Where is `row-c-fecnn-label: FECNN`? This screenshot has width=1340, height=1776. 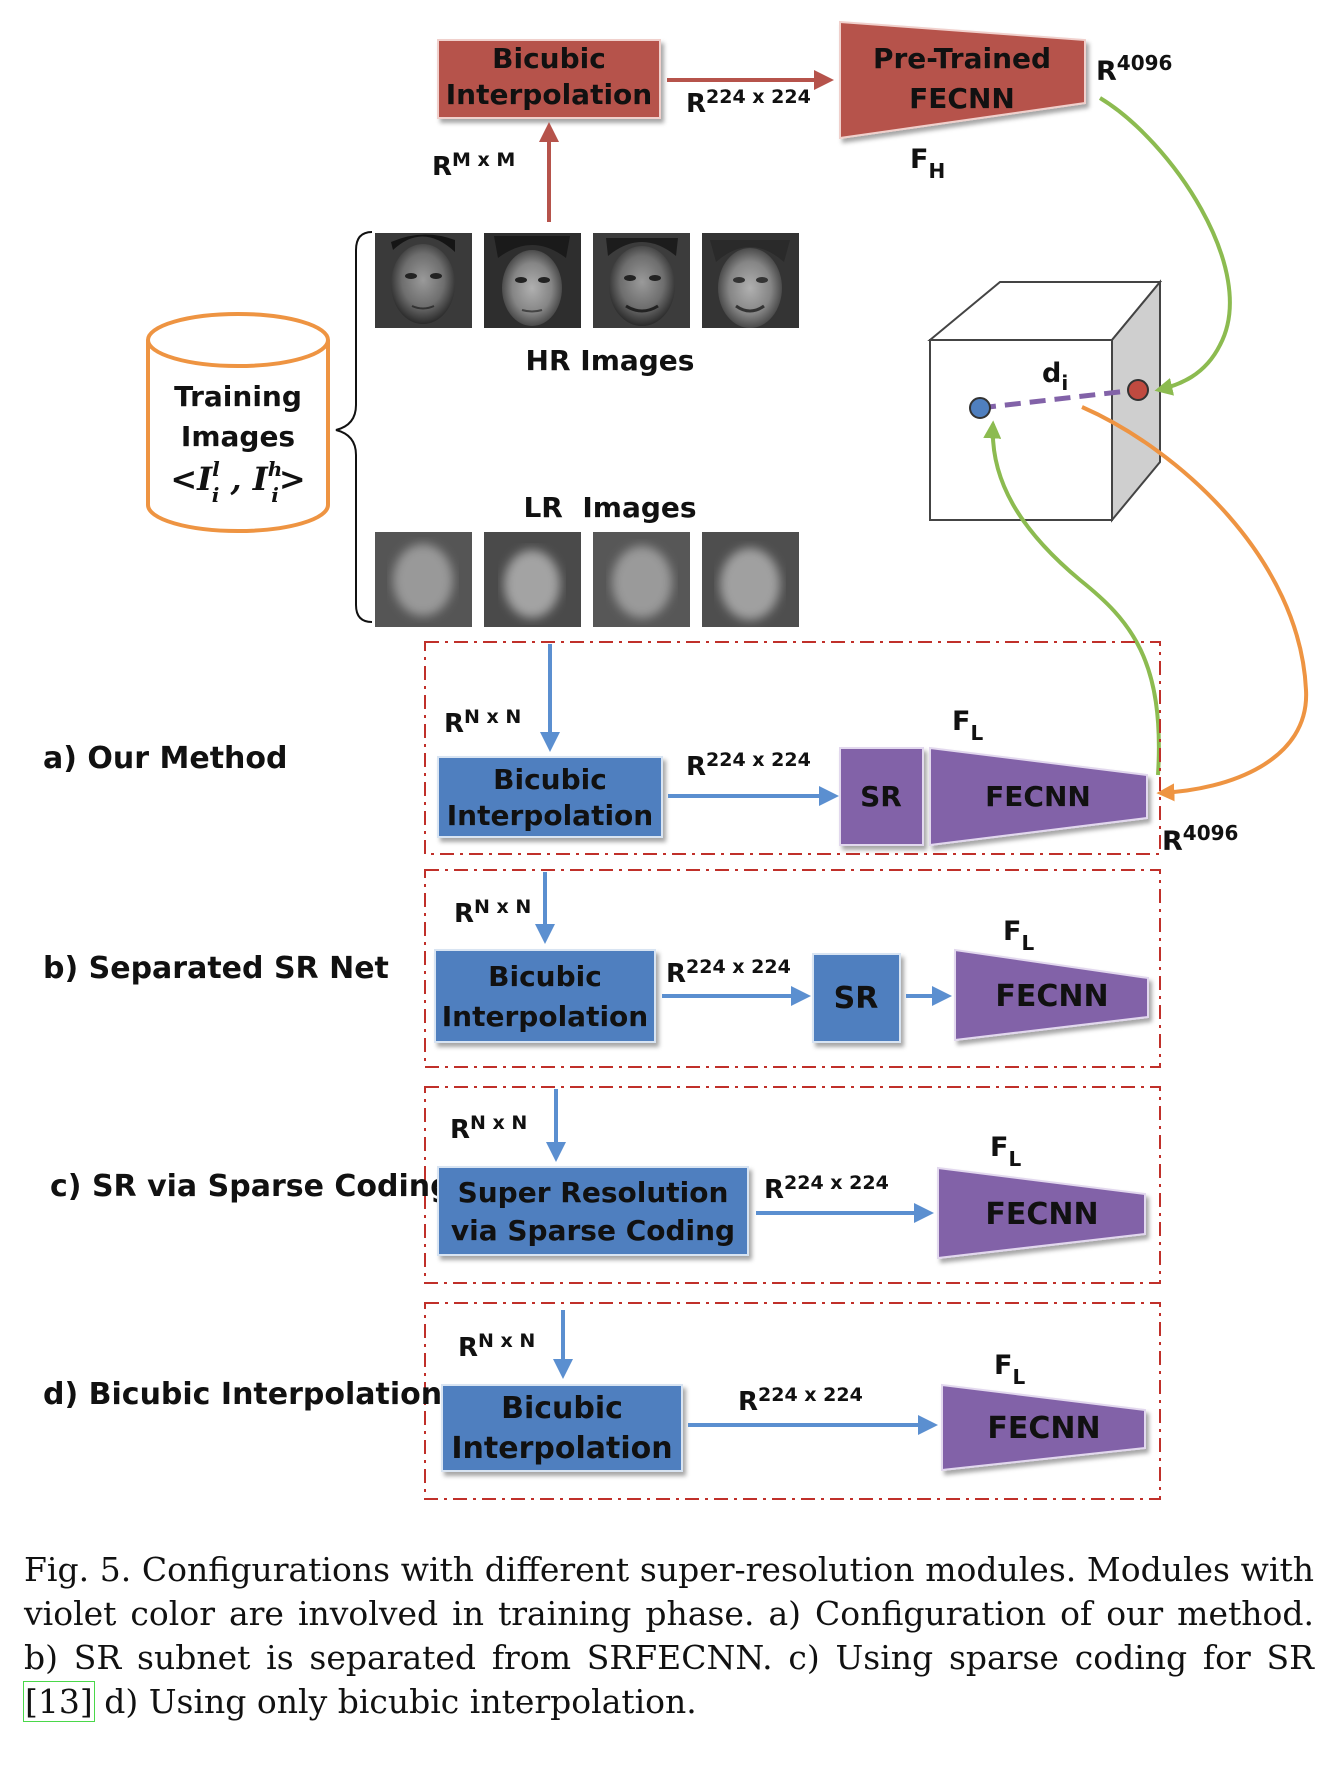 row-c-fecnn-label: FECNN is located at coordinates (1041, 1214).